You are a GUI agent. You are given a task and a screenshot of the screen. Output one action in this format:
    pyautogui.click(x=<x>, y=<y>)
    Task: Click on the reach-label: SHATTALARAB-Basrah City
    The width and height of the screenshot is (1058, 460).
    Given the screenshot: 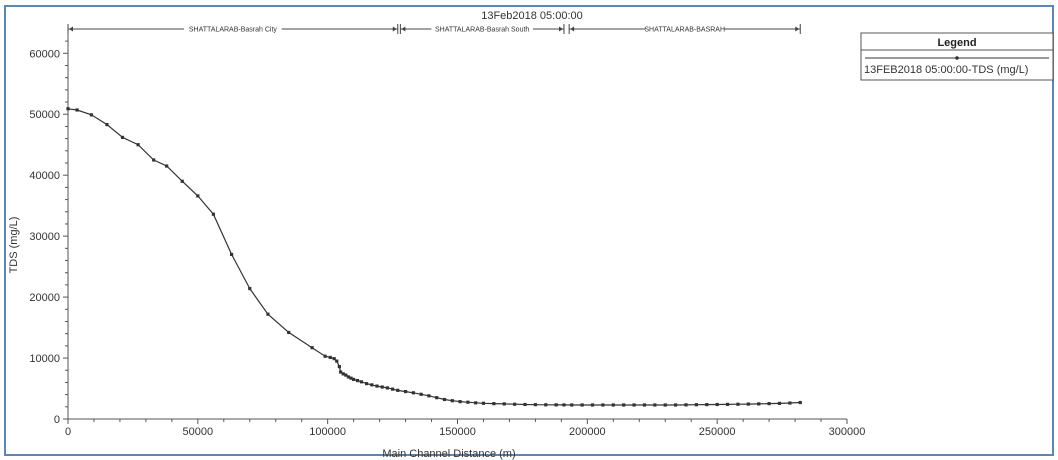 What is the action you would take?
    pyautogui.click(x=233, y=30)
    